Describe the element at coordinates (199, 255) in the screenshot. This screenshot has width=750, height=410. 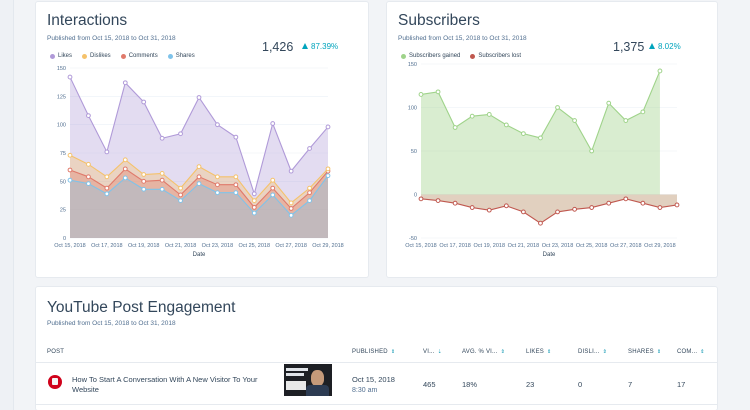
I see `x-axis-label: Date` at that location.